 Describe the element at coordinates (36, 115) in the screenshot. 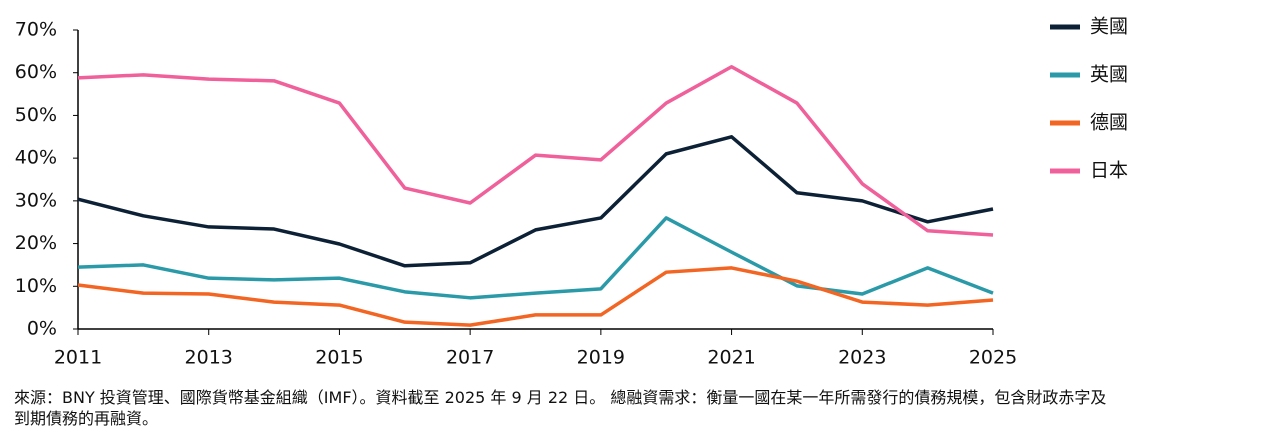

I see `y-tick-label: 50%` at that location.